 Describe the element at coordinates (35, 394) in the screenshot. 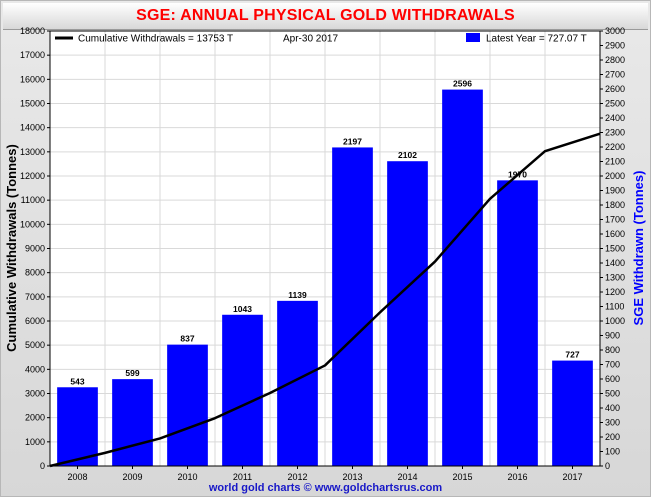

I see `left-tick-label: 3000` at that location.